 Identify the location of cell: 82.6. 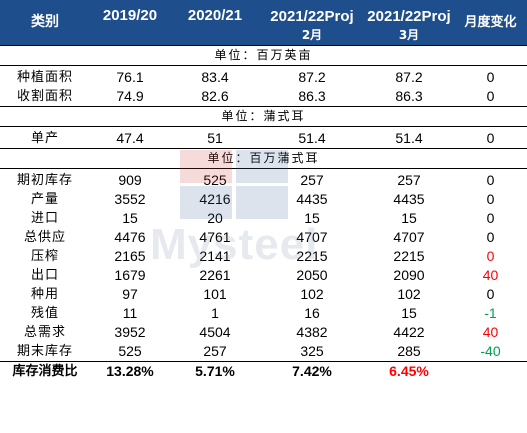
(215, 96).